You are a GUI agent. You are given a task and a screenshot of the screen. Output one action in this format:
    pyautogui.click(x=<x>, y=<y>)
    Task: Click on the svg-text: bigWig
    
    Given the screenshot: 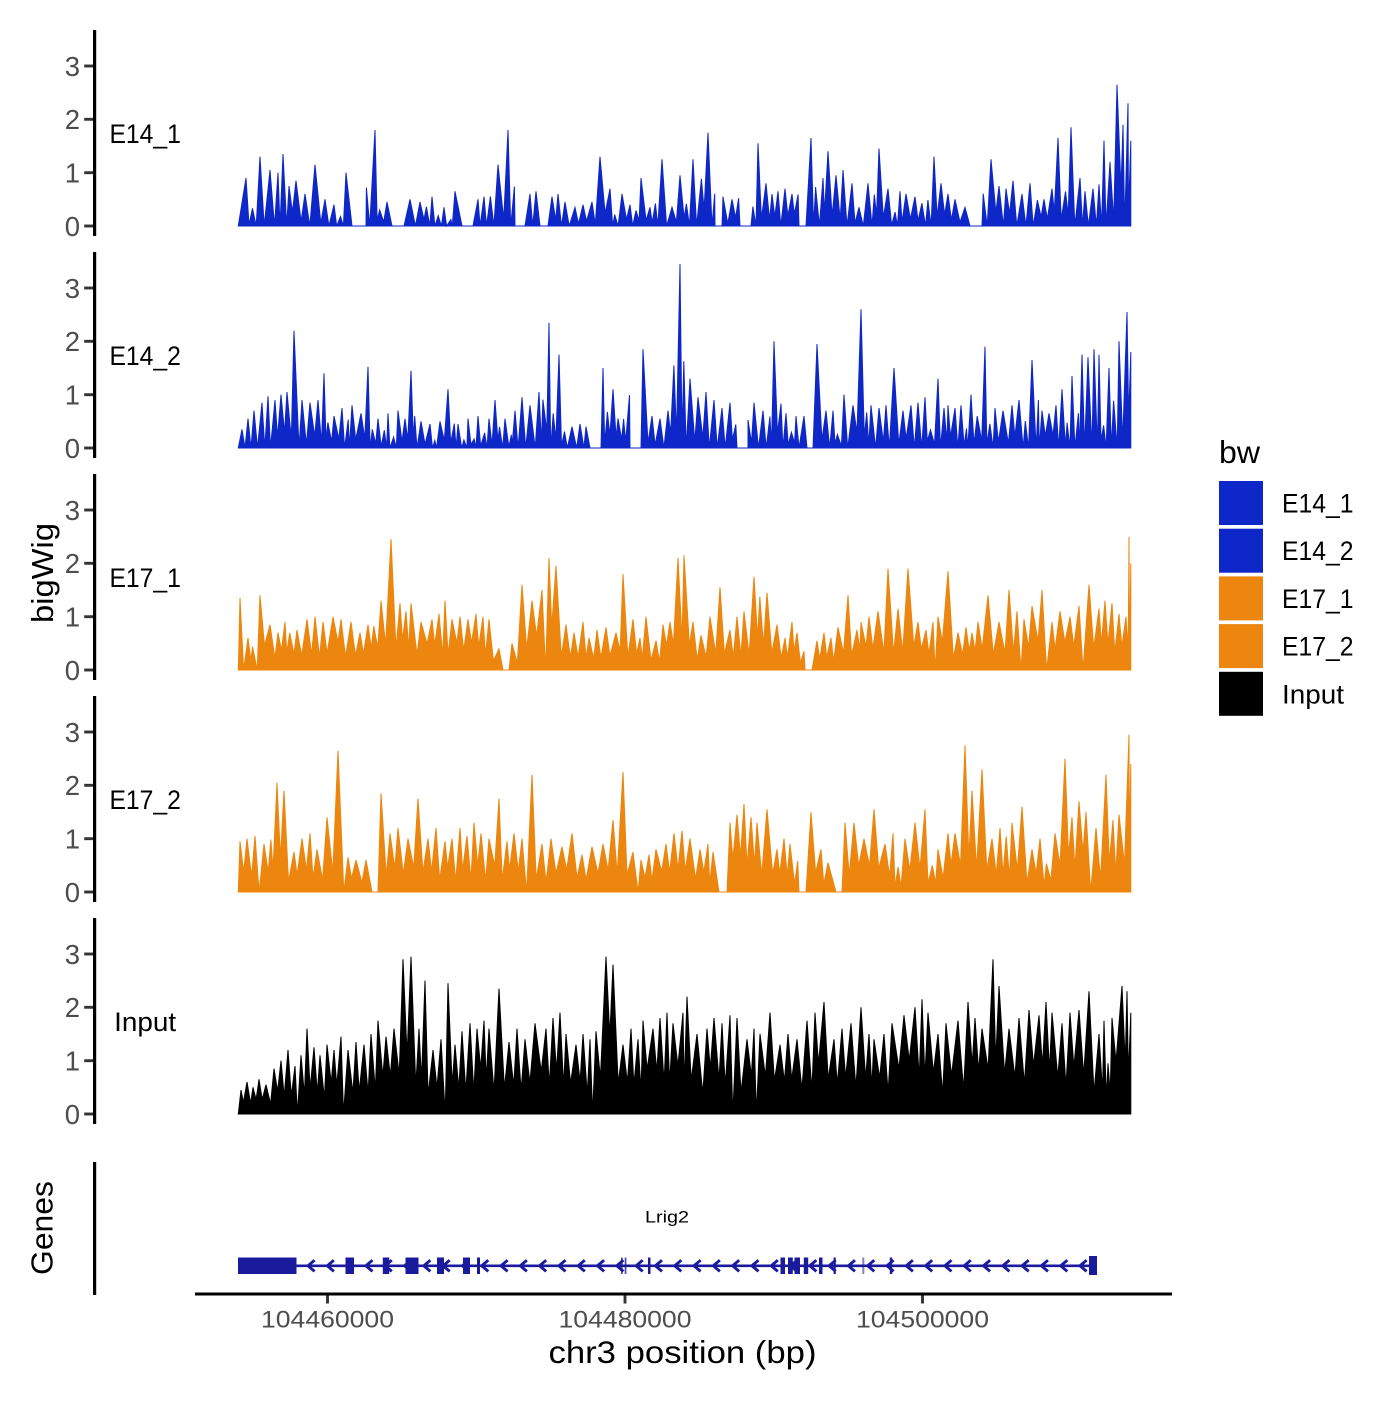 What is the action you would take?
    pyautogui.click(x=42, y=573)
    